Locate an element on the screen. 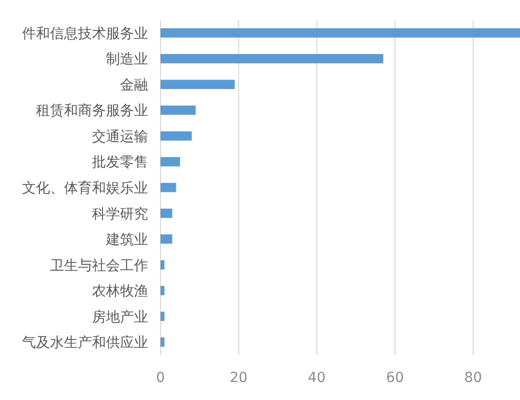 Image resolution: width=520 pixels, height=400 pixels. category: 制造业 is located at coordinates (127, 60).